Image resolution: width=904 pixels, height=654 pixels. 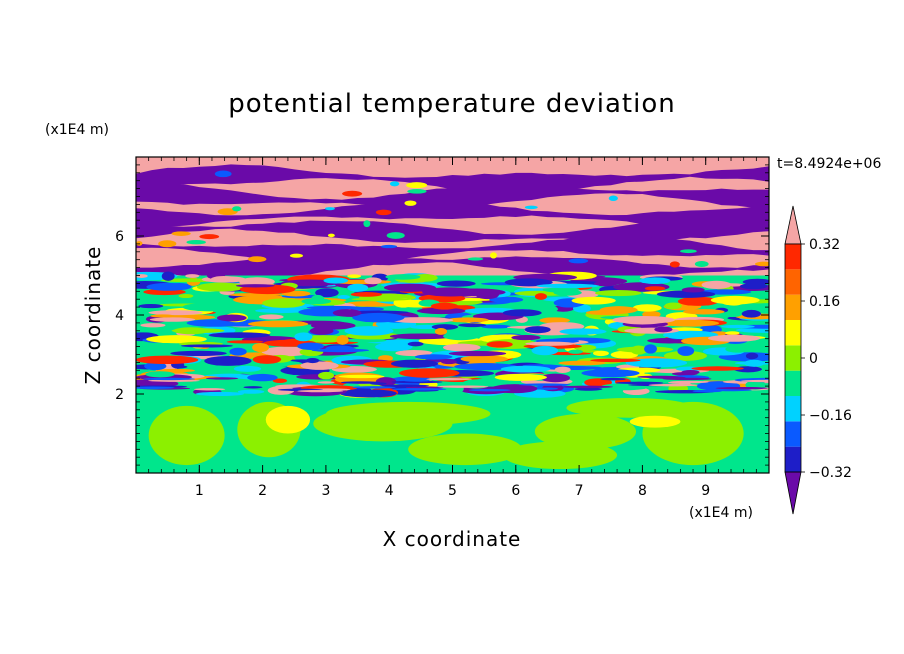 What do you see at coordinates (389, 491) in the screenshot?
I see `x-tick-label: 4` at bounding box center [389, 491].